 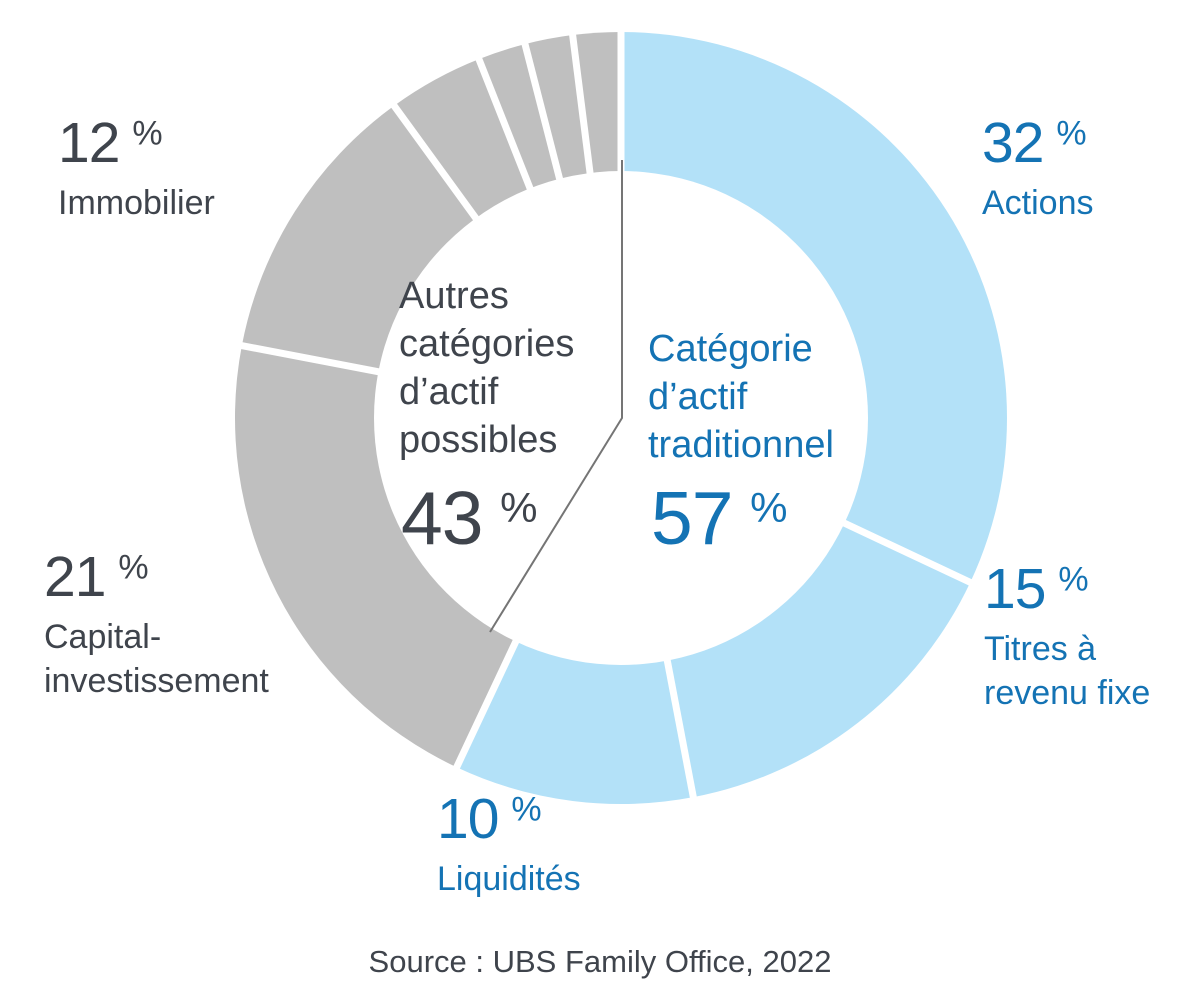 I want to click on group-divider-line, so click(x=556, y=396).